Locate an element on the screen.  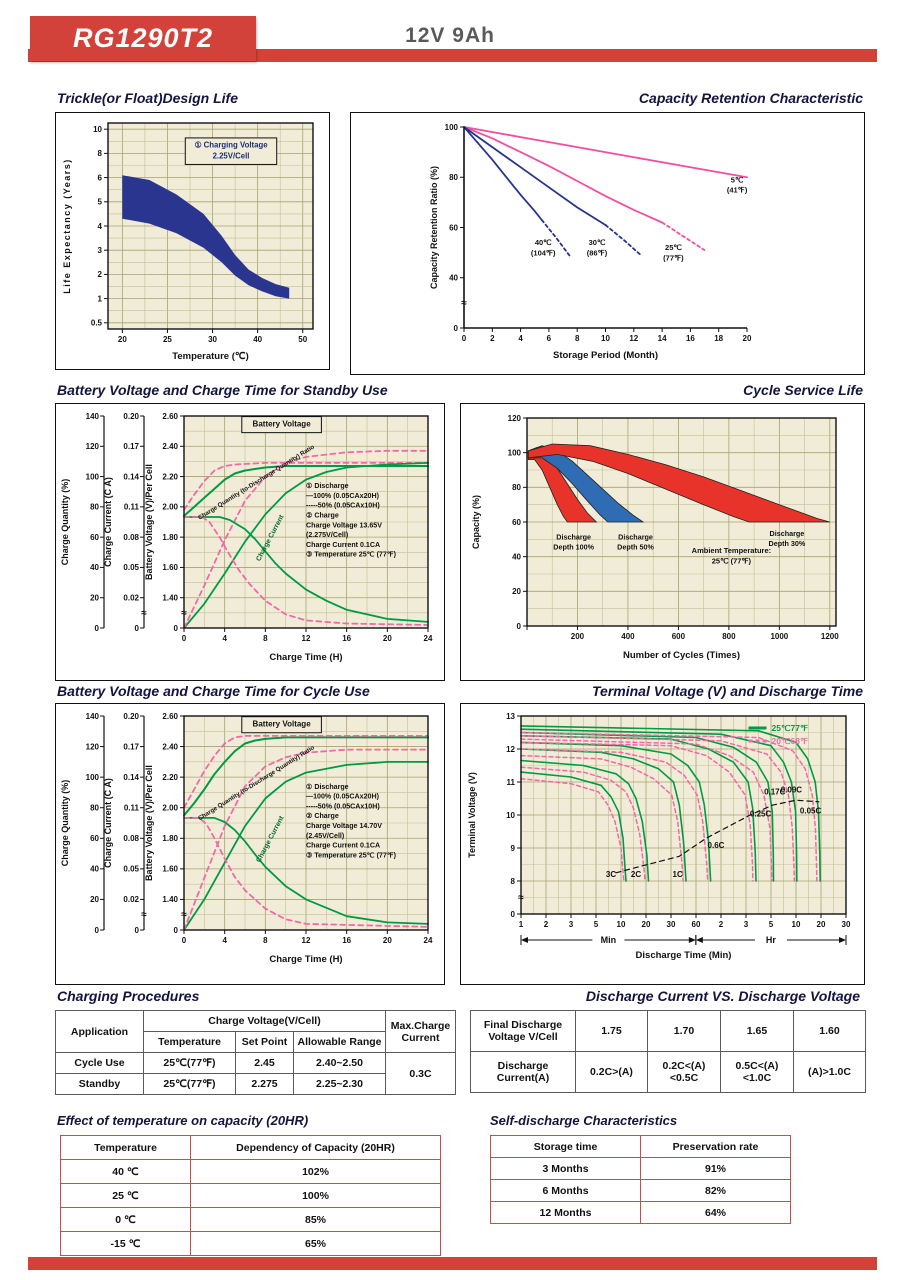
svg-text: 120 is located at coordinates (93, 446).